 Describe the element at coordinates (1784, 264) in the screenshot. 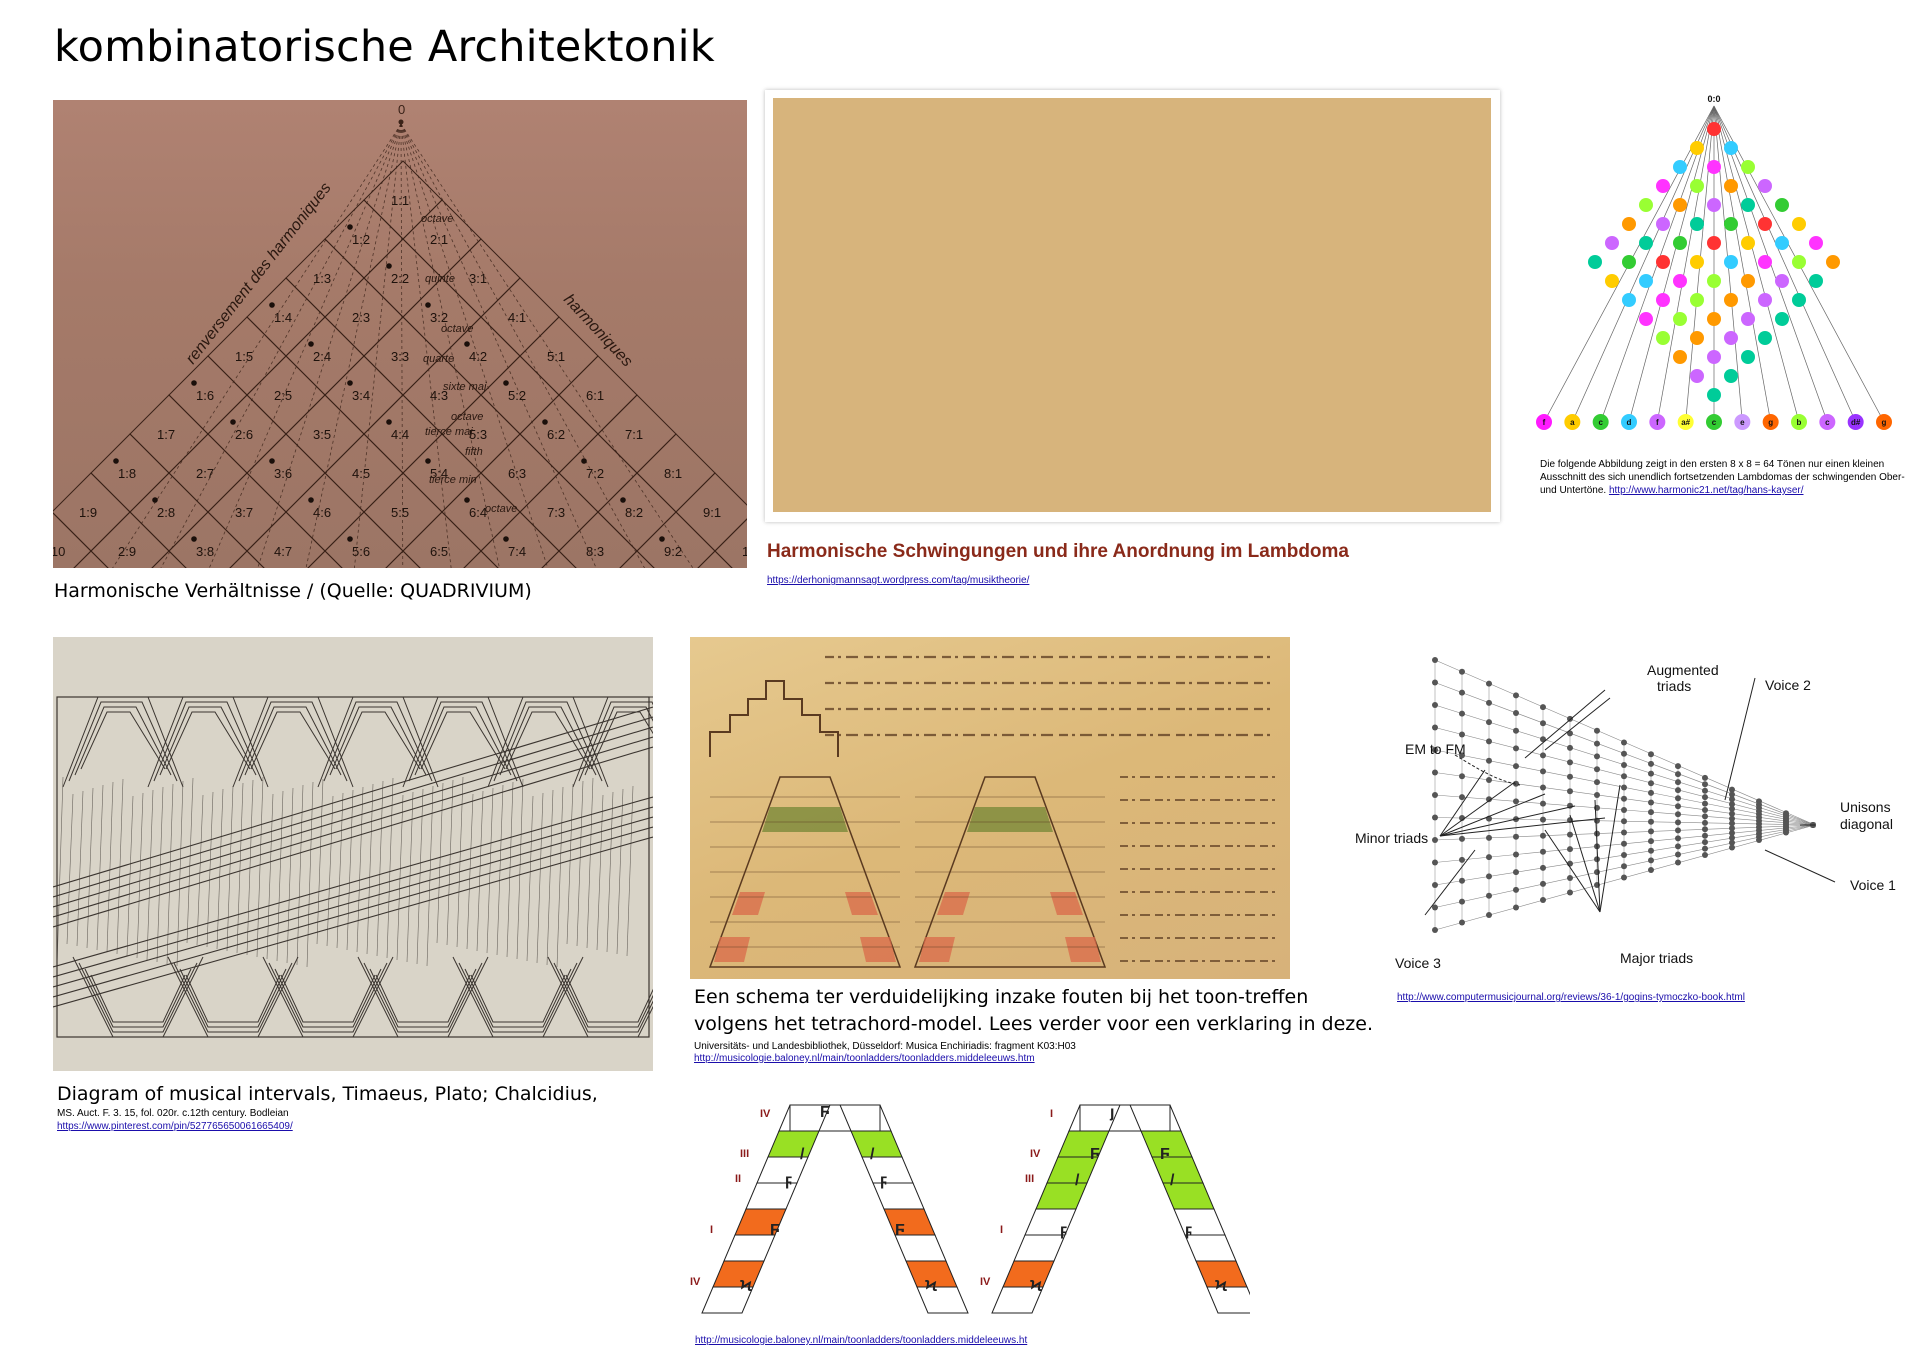

I see `kayser-line` at that location.